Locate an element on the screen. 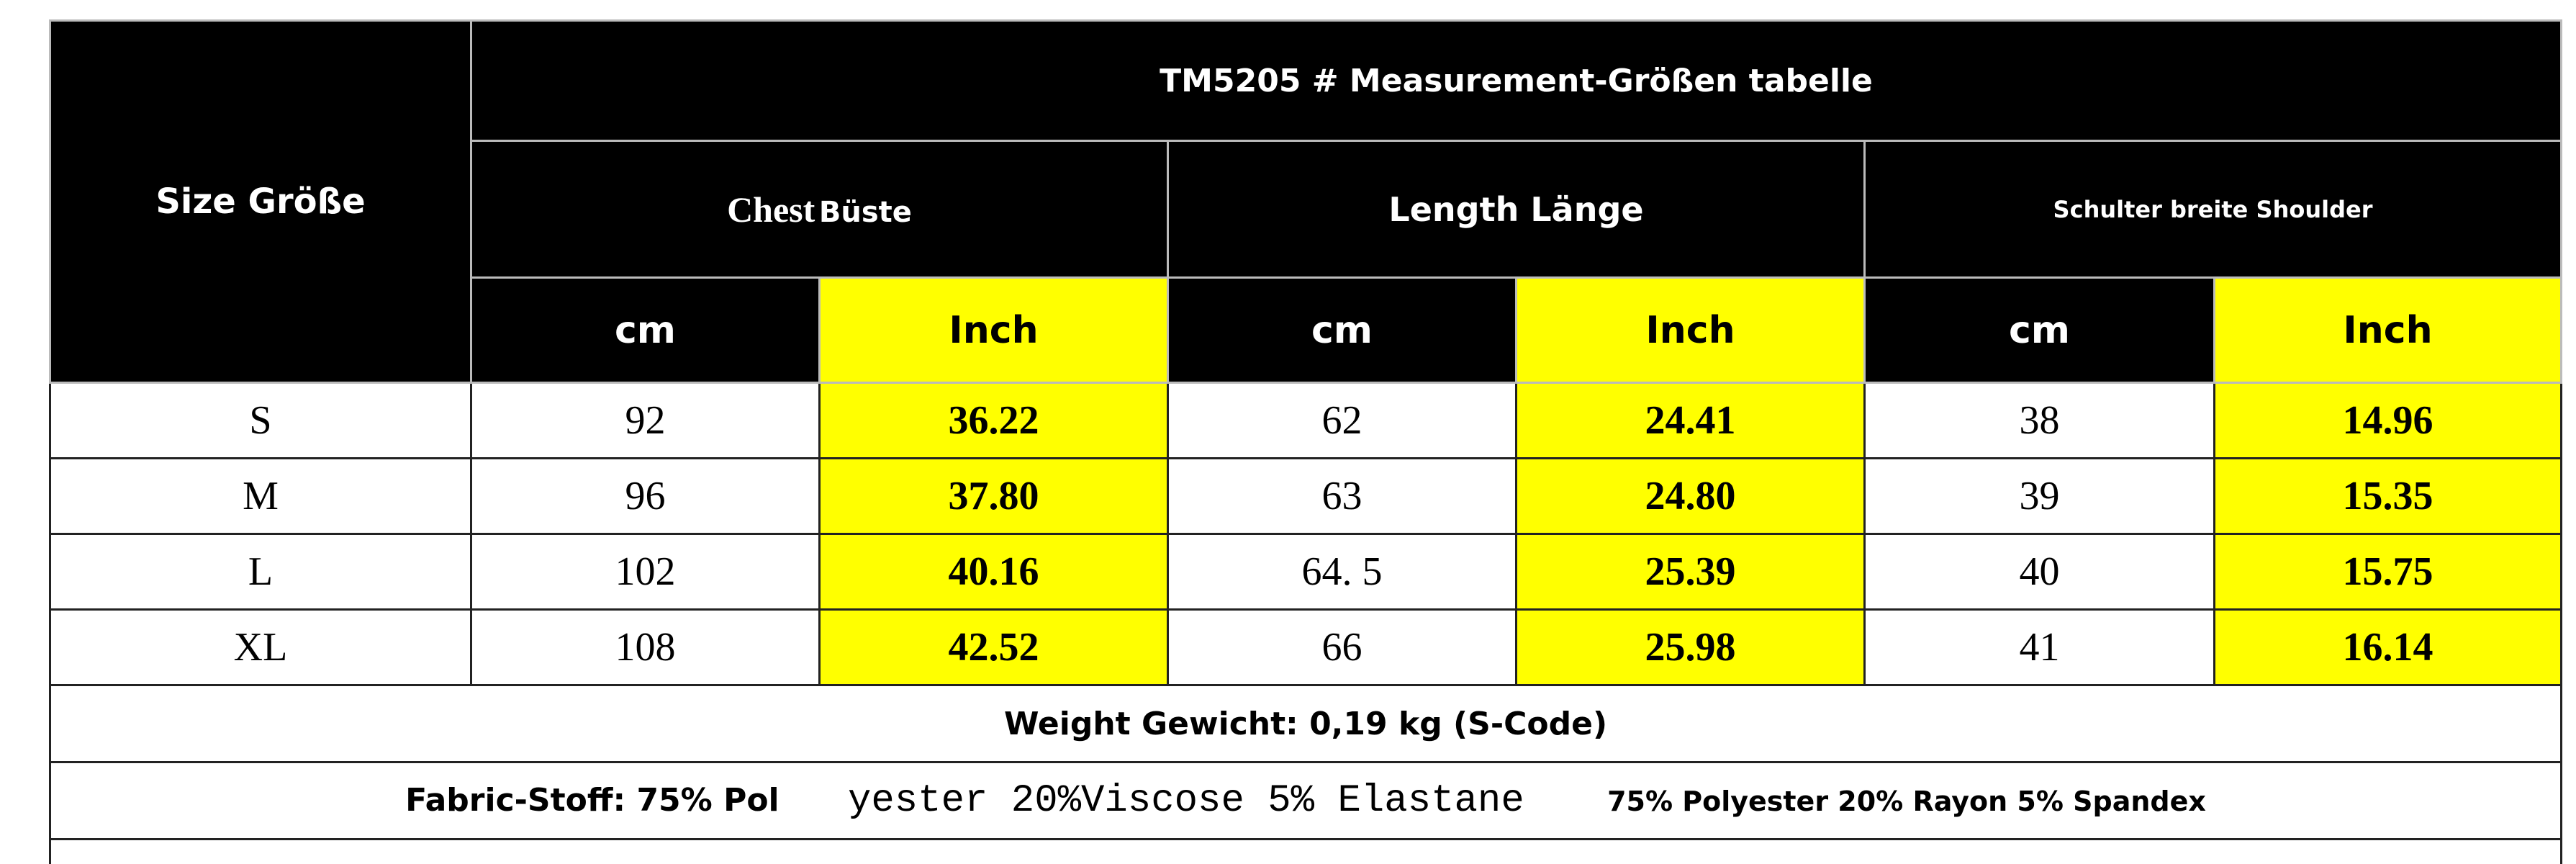 This screenshot has height=864, width=2576. table-title: TM5205 # Measurement-Größen tabelle is located at coordinates (1516, 80).